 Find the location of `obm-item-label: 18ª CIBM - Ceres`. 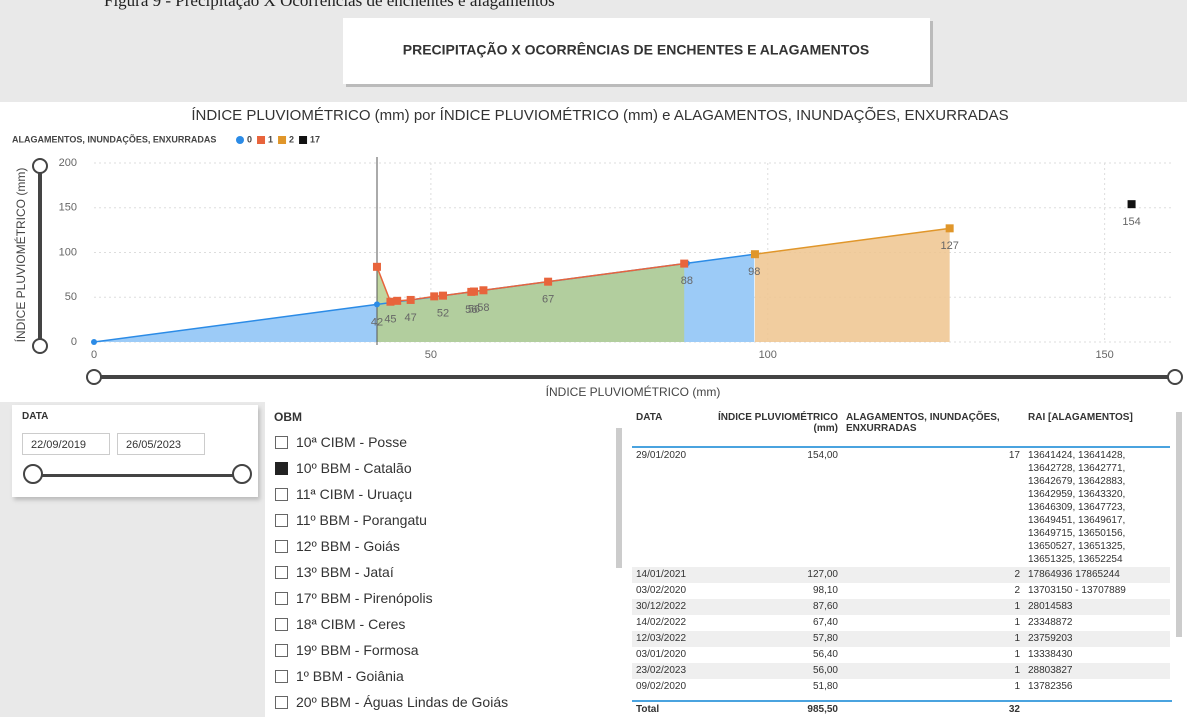

obm-item-label: 18ª CIBM - Ceres is located at coordinates (351, 624).